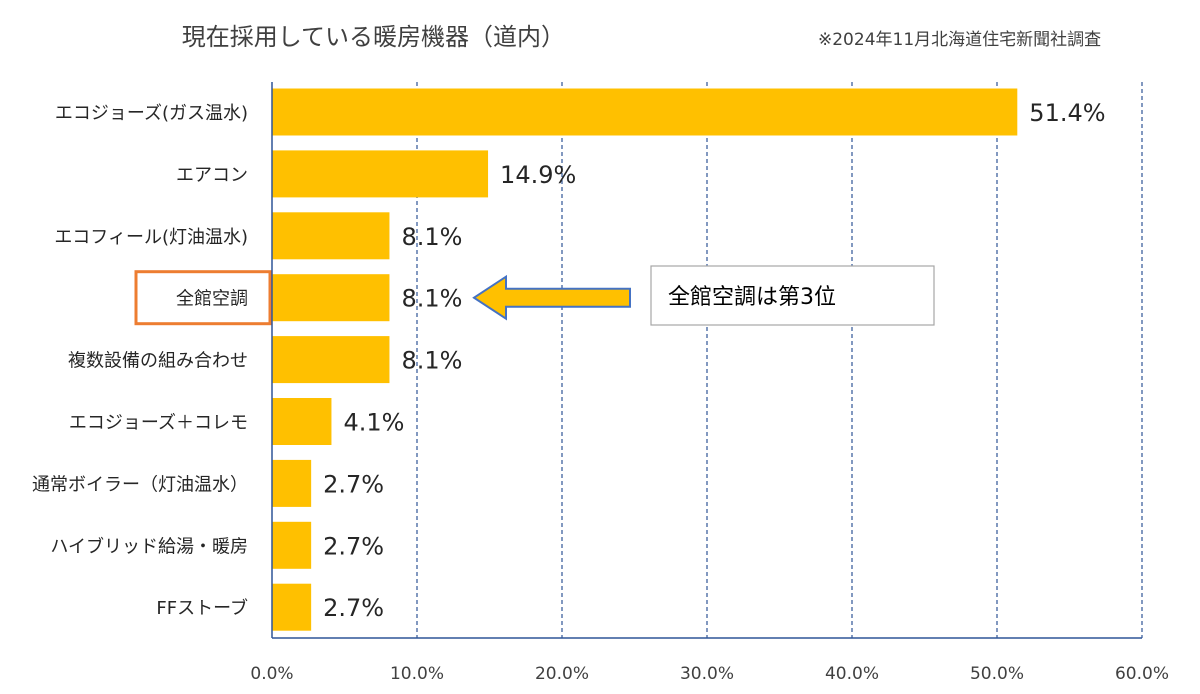 Image resolution: width=1200 pixels, height=694 pixels. Describe the element at coordinates (140, 484) in the screenshot. I see `category-label: 通常ボイラー（灯油温水）` at that location.